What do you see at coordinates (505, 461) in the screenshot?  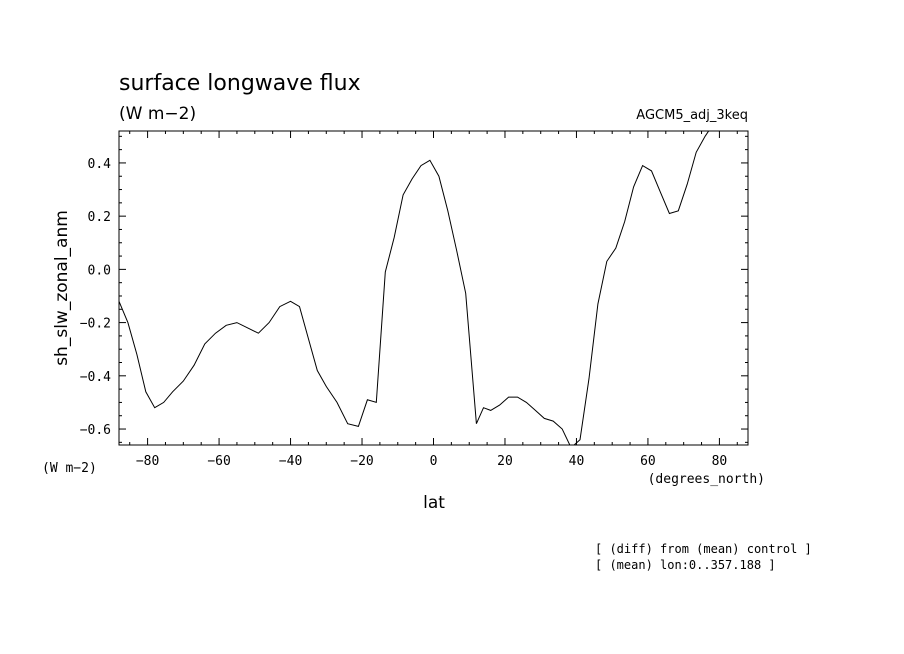 I see `x-tick-label: 20` at bounding box center [505, 461].